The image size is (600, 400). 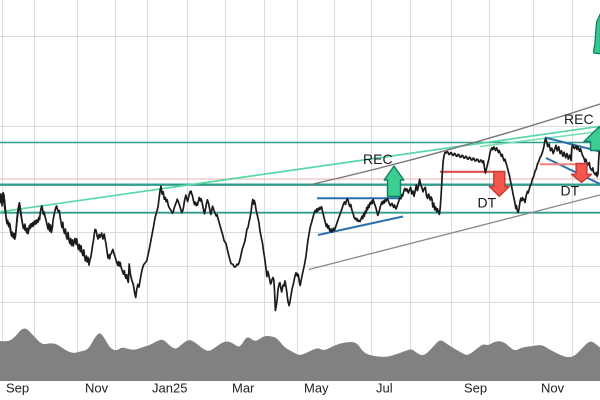 What do you see at coordinates (243, 388) in the screenshot?
I see `svg-text: Mar` at bounding box center [243, 388].